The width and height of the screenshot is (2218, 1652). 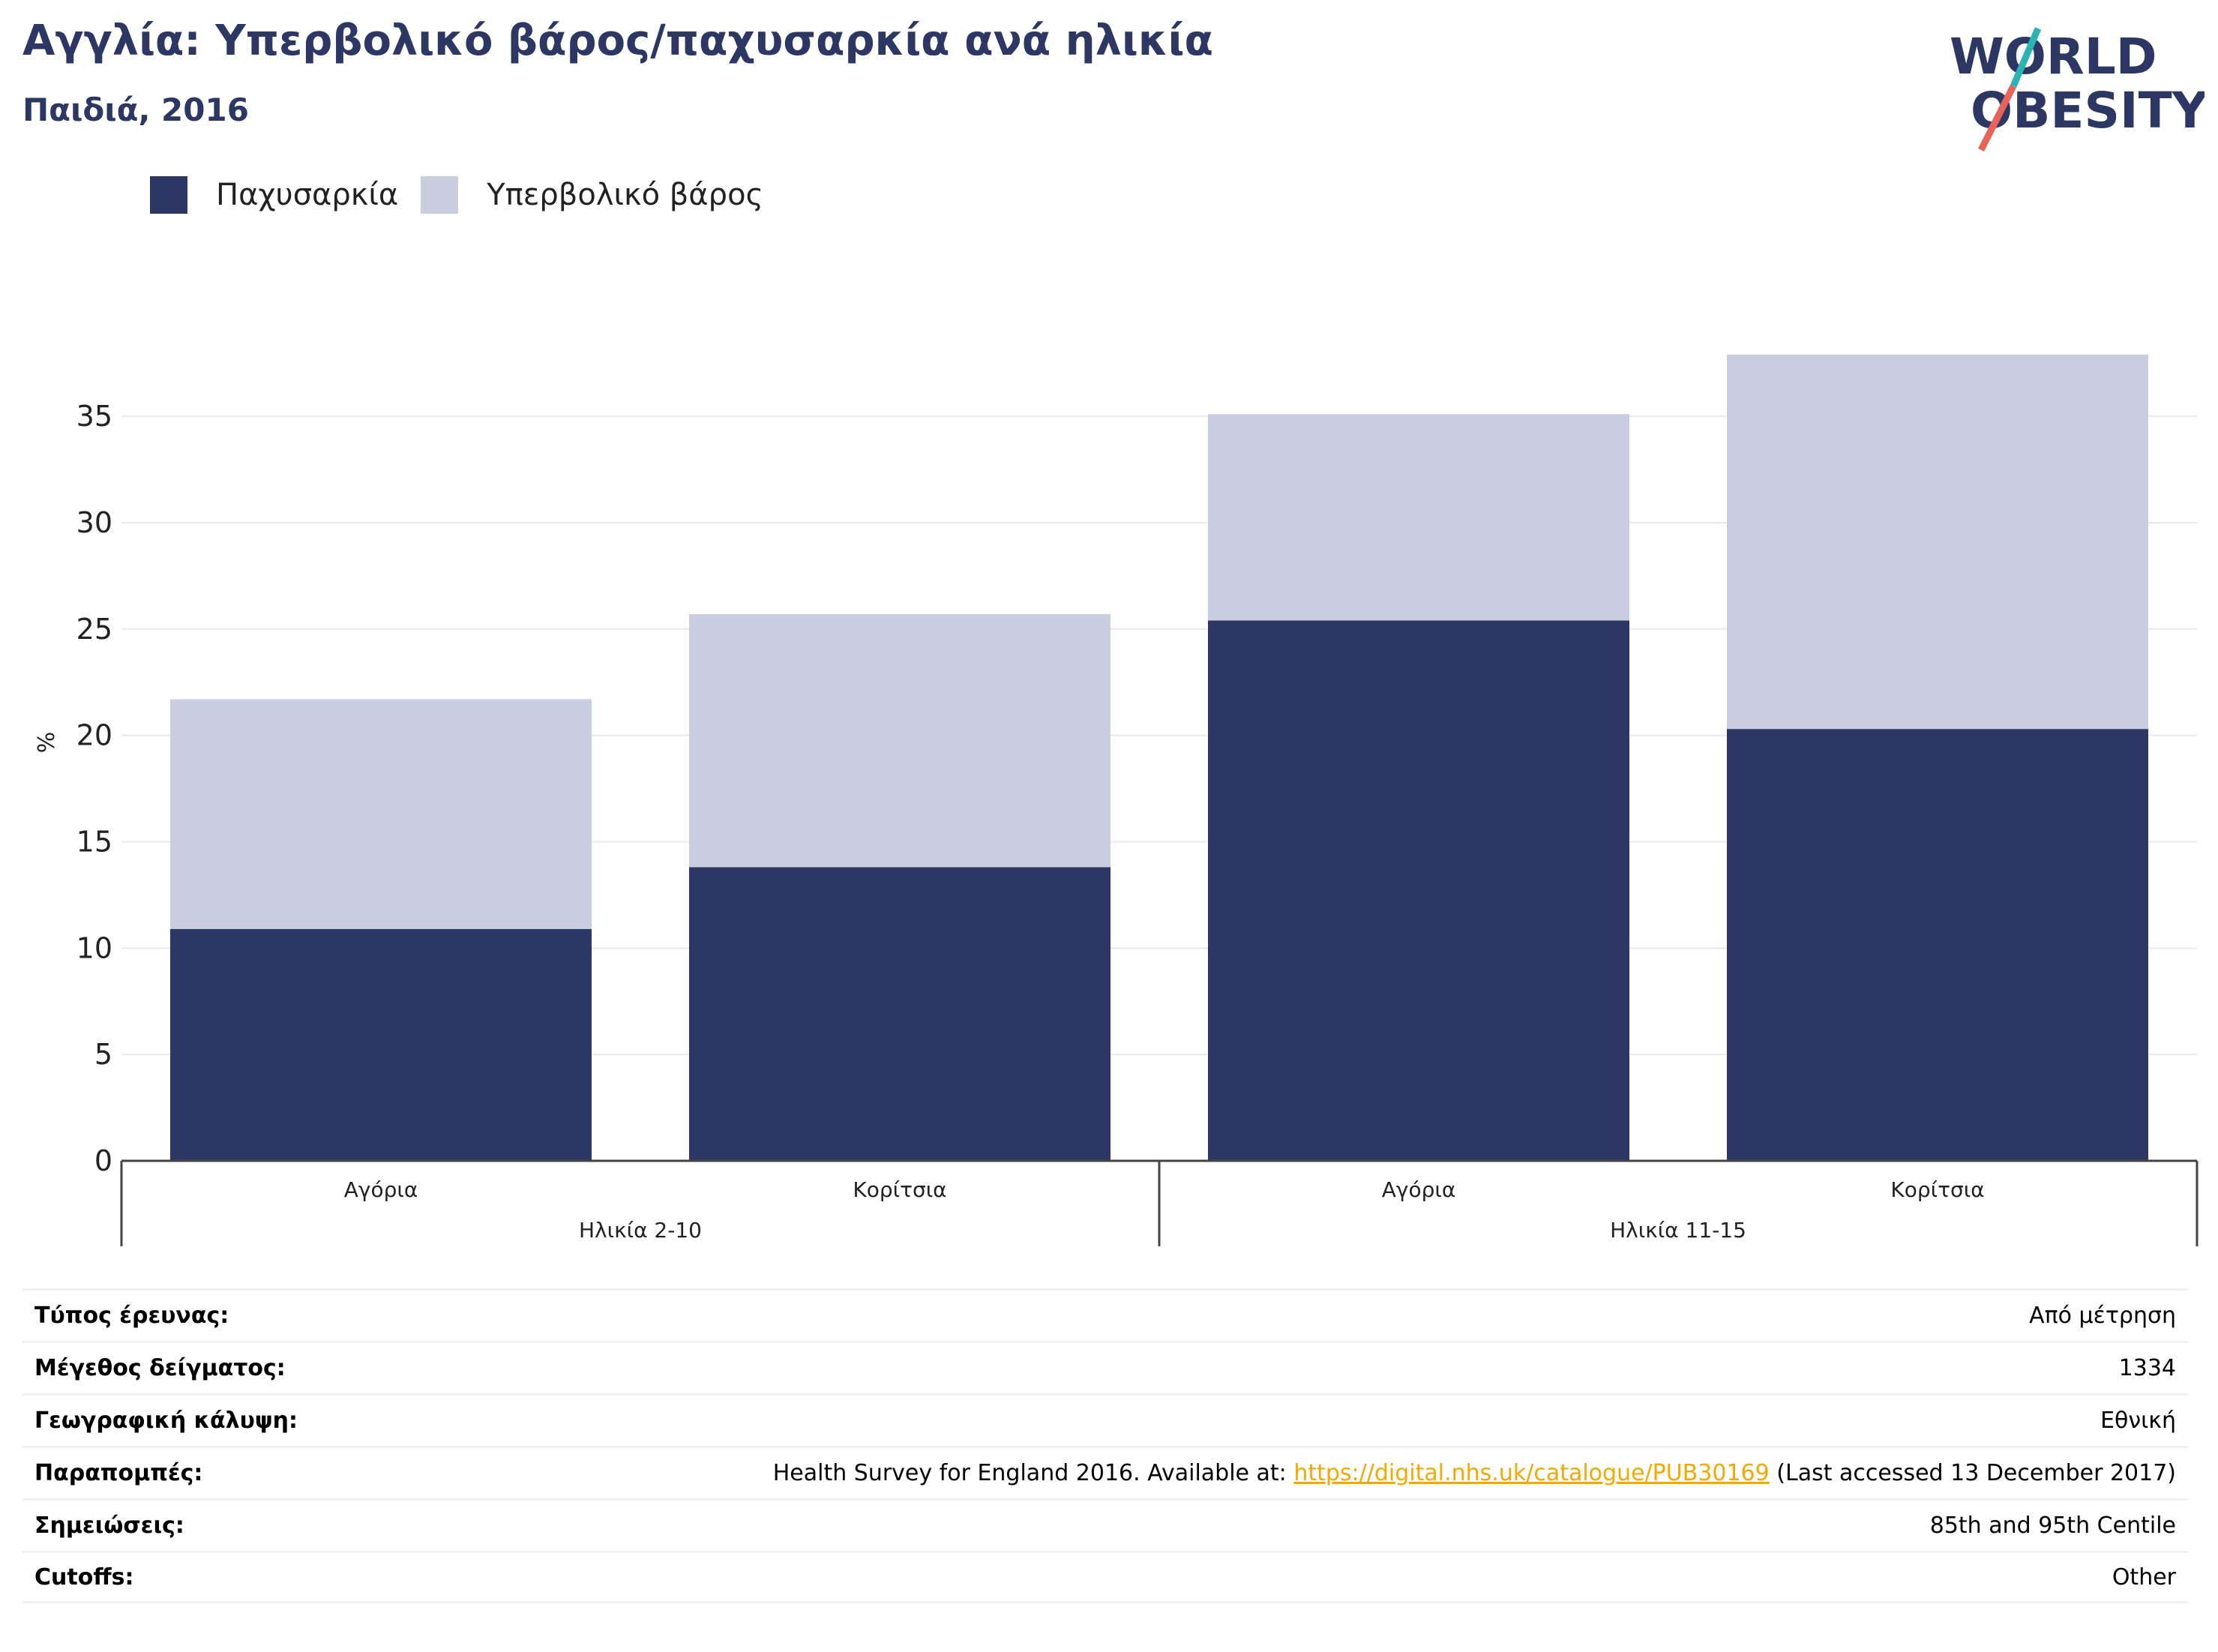 What do you see at coordinates (1105, 1577) in the screenshot?
I see `meta-row-cutoffs: Cutoffs: Other` at bounding box center [1105, 1577].